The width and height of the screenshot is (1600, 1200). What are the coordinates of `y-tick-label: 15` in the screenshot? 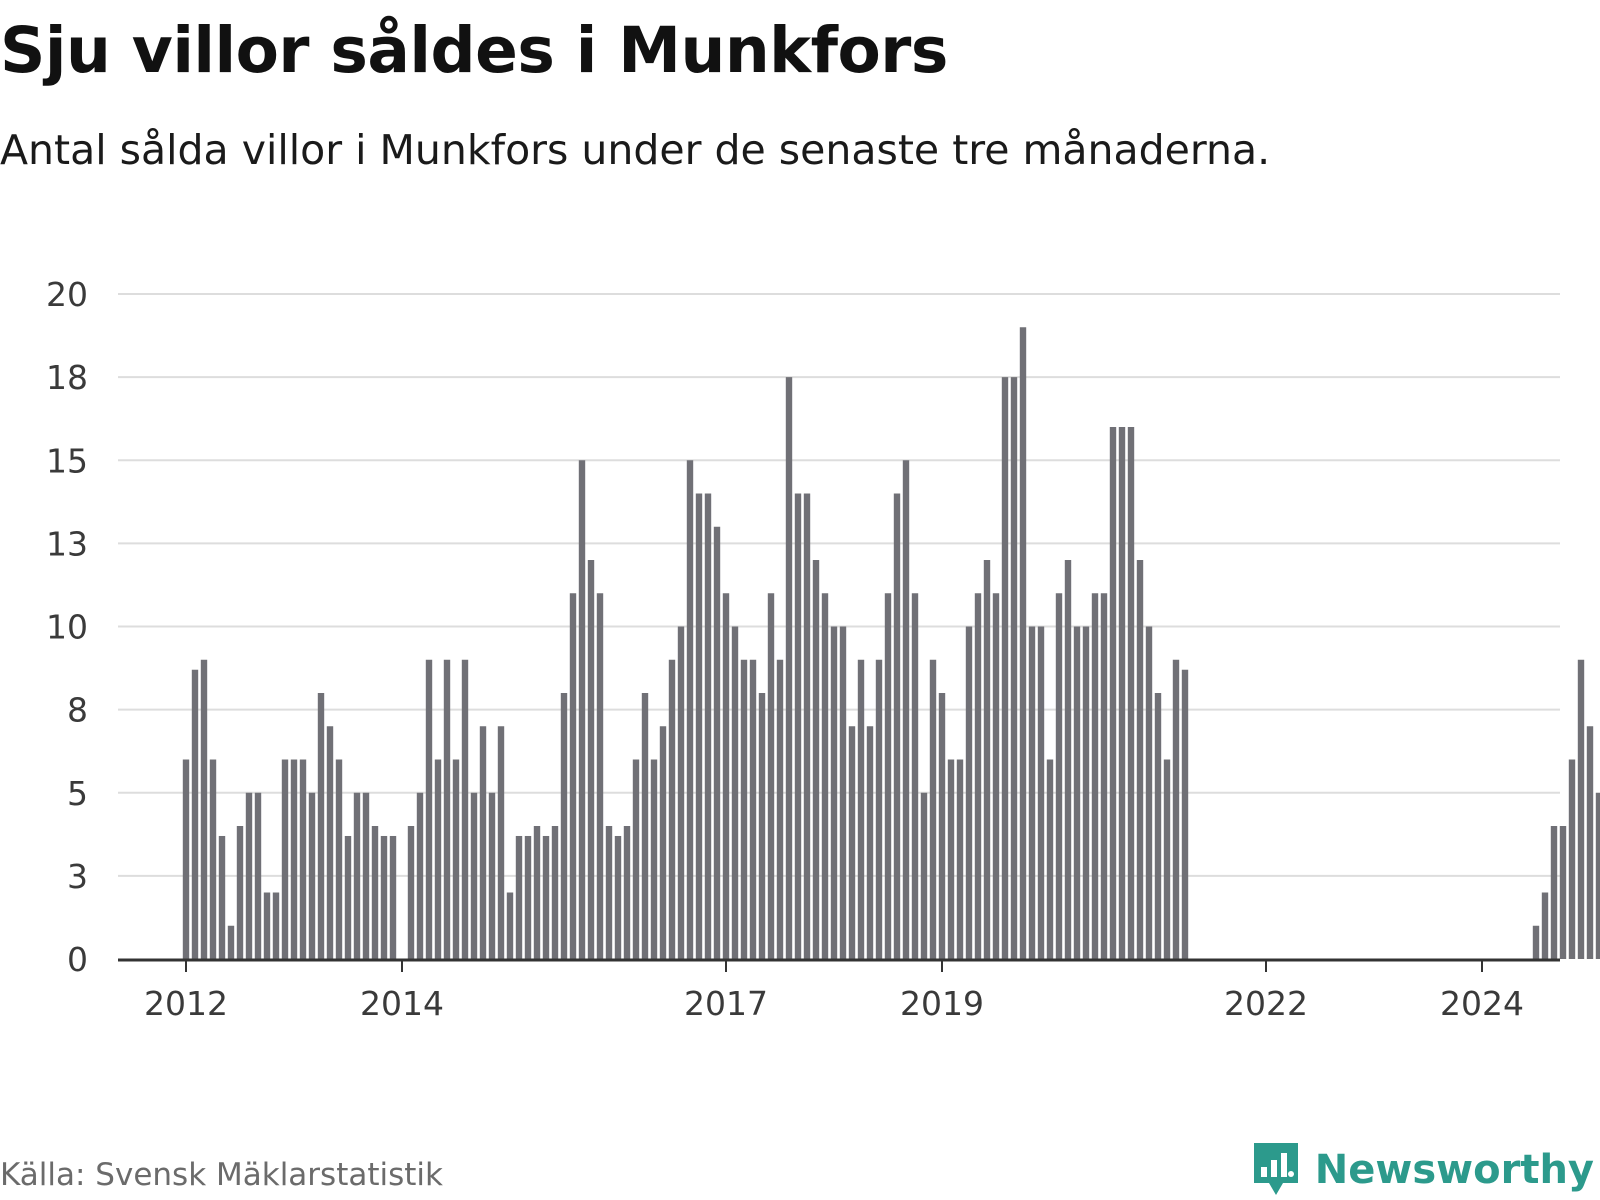 It's located at (67, 460).